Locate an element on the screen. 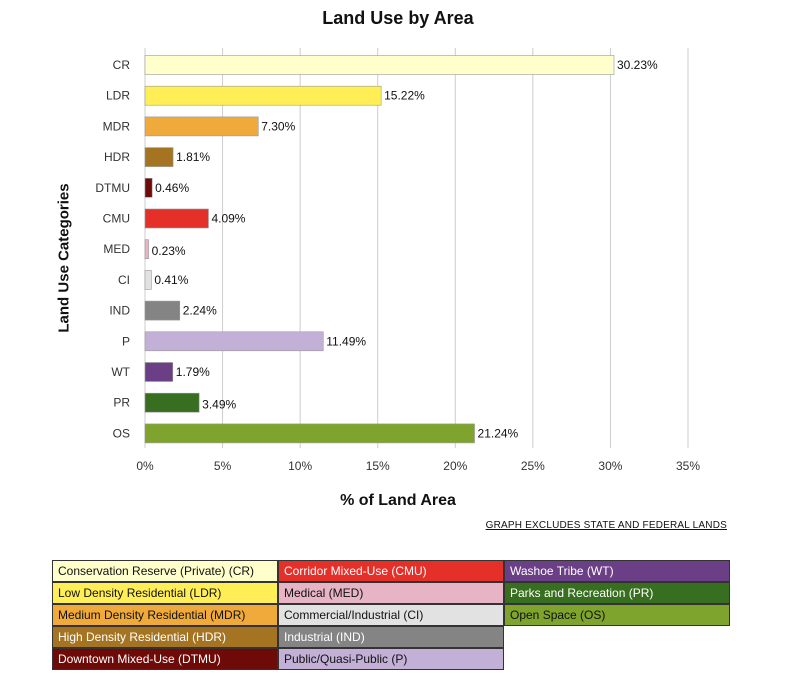 This screenshot has width=796, height=691. y-tick-label: MDR is located at coordinates (117, 126).